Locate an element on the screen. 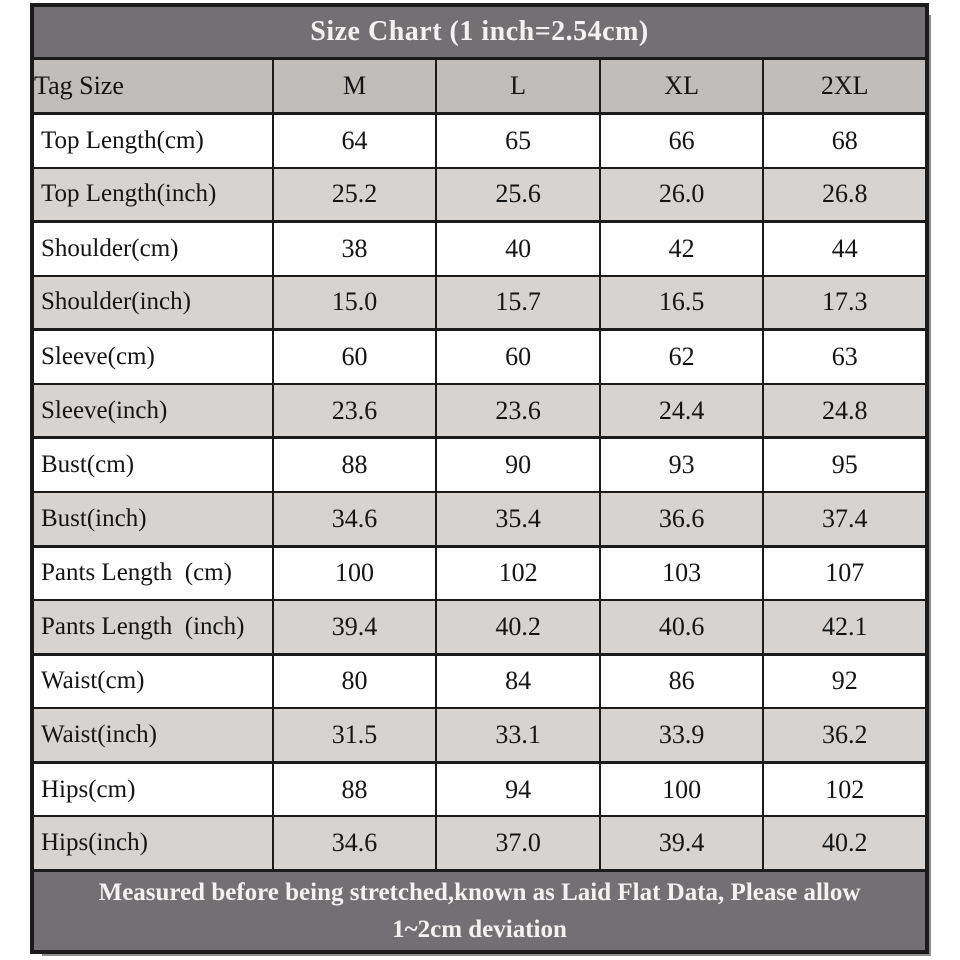 This screenshot has height=960, width=960. row-label: Sleeve(cm) is located at coordinates (152, 356).